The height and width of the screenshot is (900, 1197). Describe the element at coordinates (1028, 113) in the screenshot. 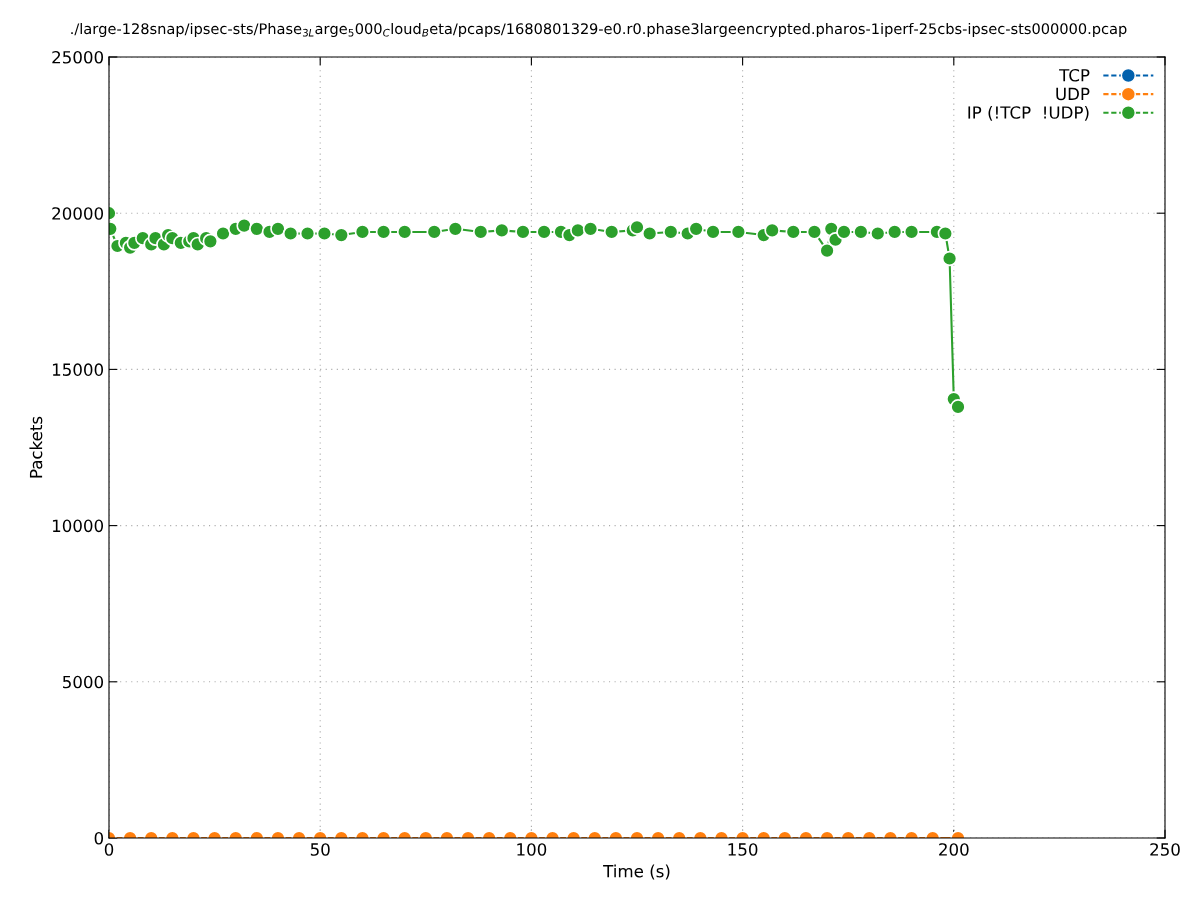

I see `legend-label: IP (!TCP !UDP)` at that location.